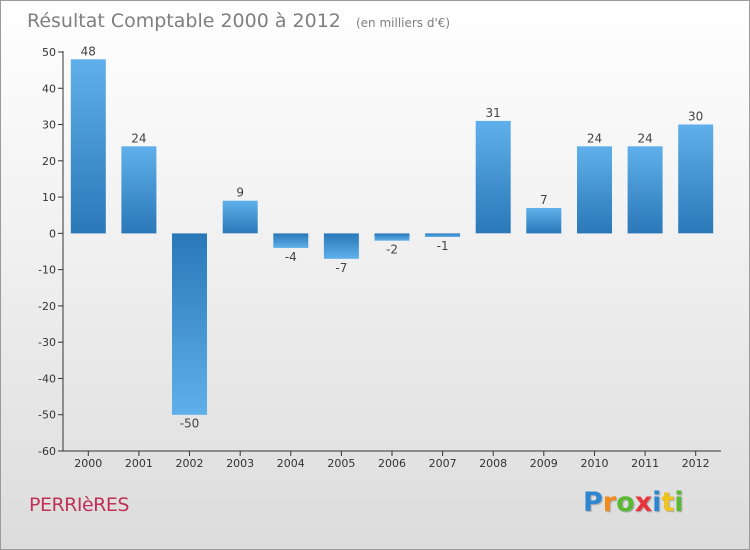 The image size is (750, 550). What do you see at coordinates (49, 125) in the screenshot?
I see `y-tick-label: 30` at bounding box center [49, 125].